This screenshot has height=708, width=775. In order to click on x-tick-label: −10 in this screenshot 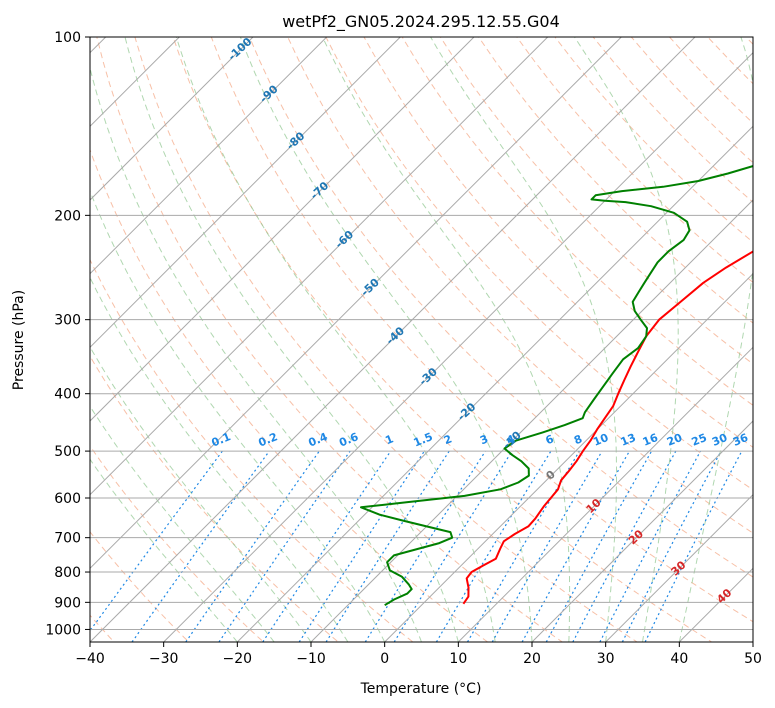, I will do `click(311, 659)`.